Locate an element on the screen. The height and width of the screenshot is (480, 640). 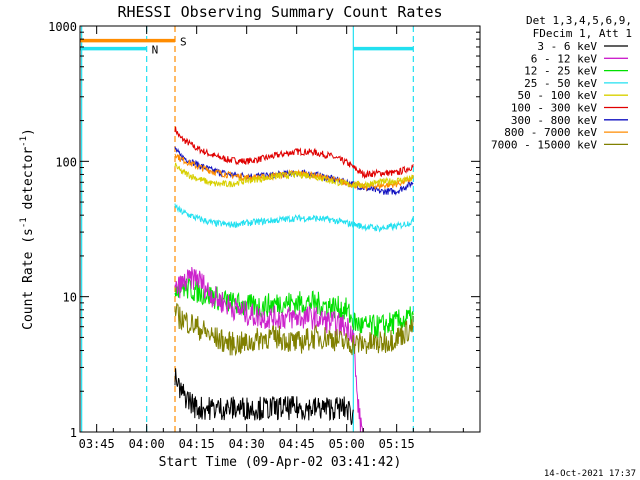
series-line-12-25-kev is located at coordinates (294, 307).